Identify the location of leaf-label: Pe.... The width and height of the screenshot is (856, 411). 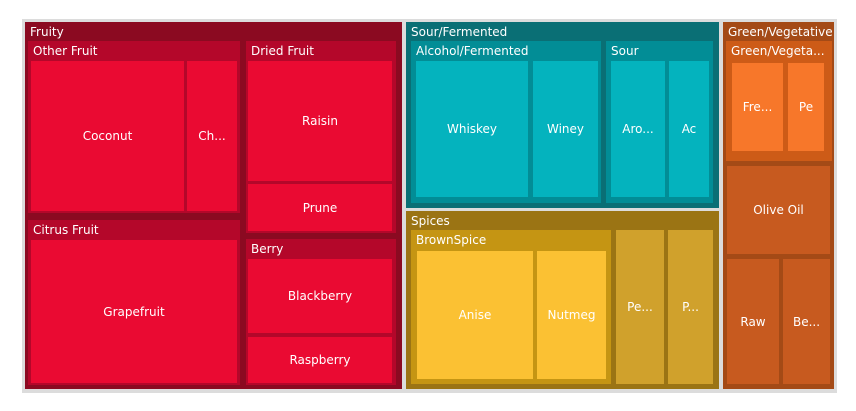
(640, 307).